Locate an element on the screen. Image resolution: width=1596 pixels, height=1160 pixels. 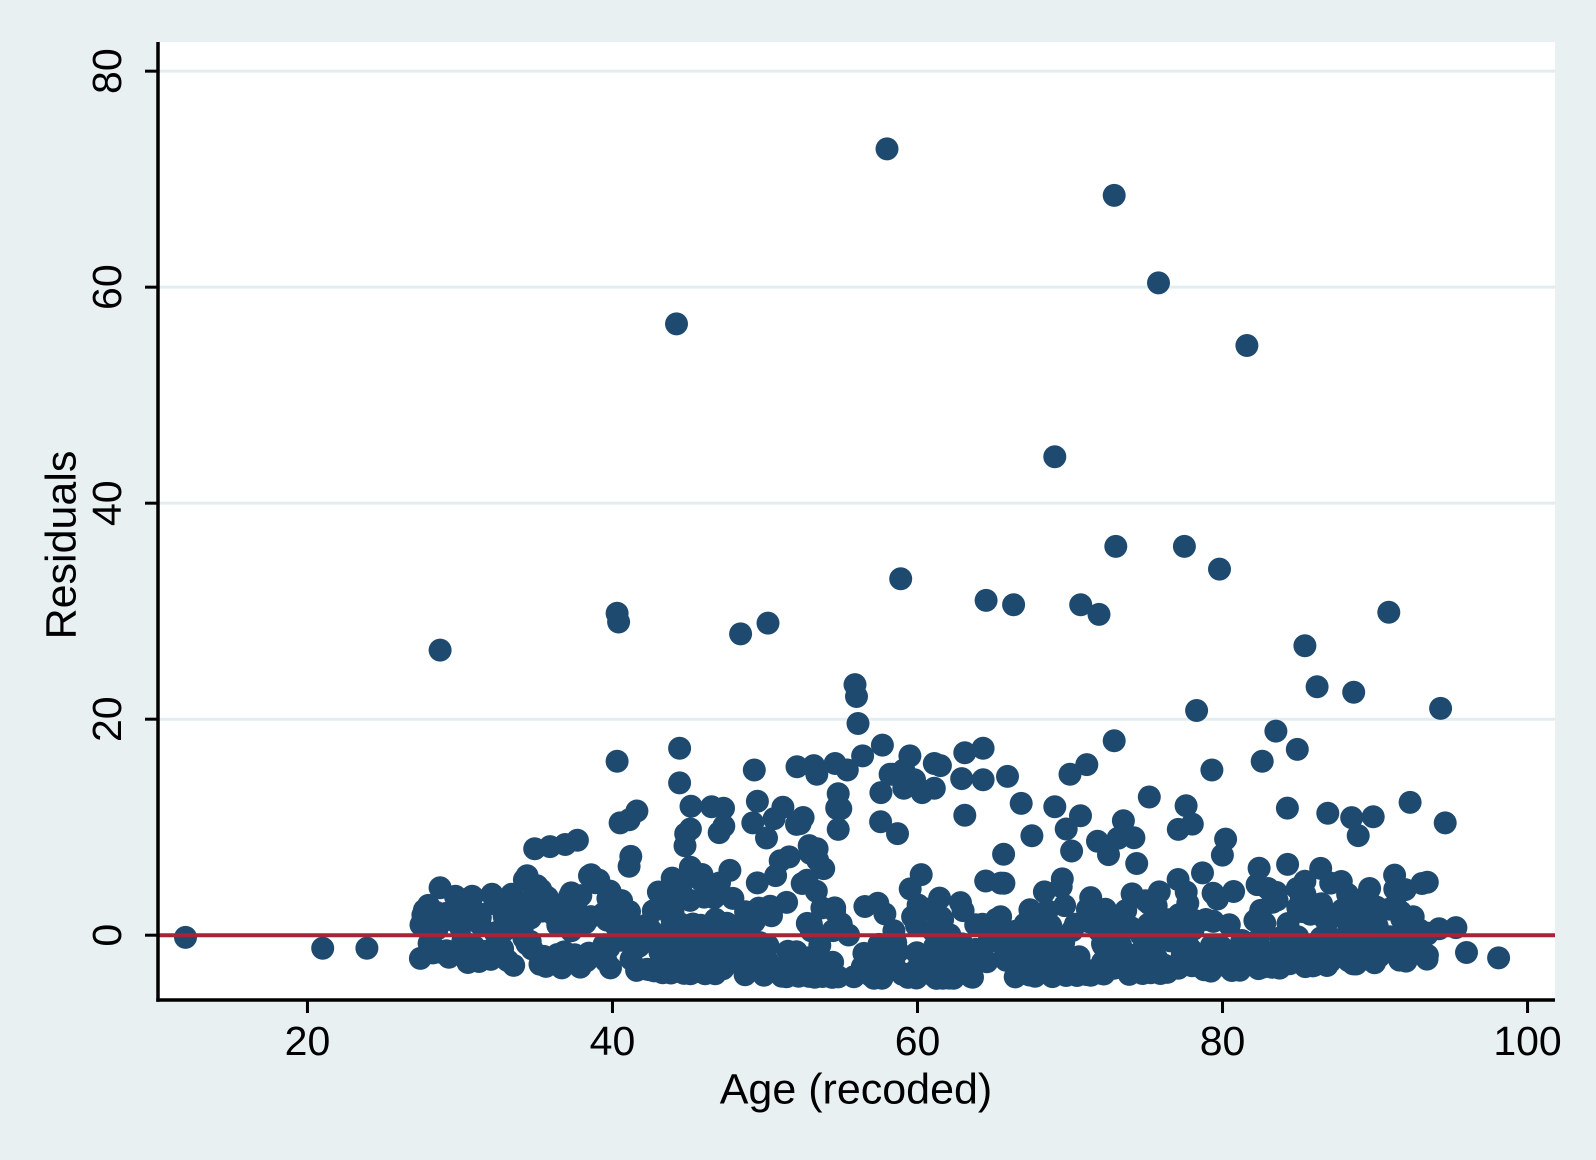
y-tick-label: 40 is located at coordinates (107, 503).